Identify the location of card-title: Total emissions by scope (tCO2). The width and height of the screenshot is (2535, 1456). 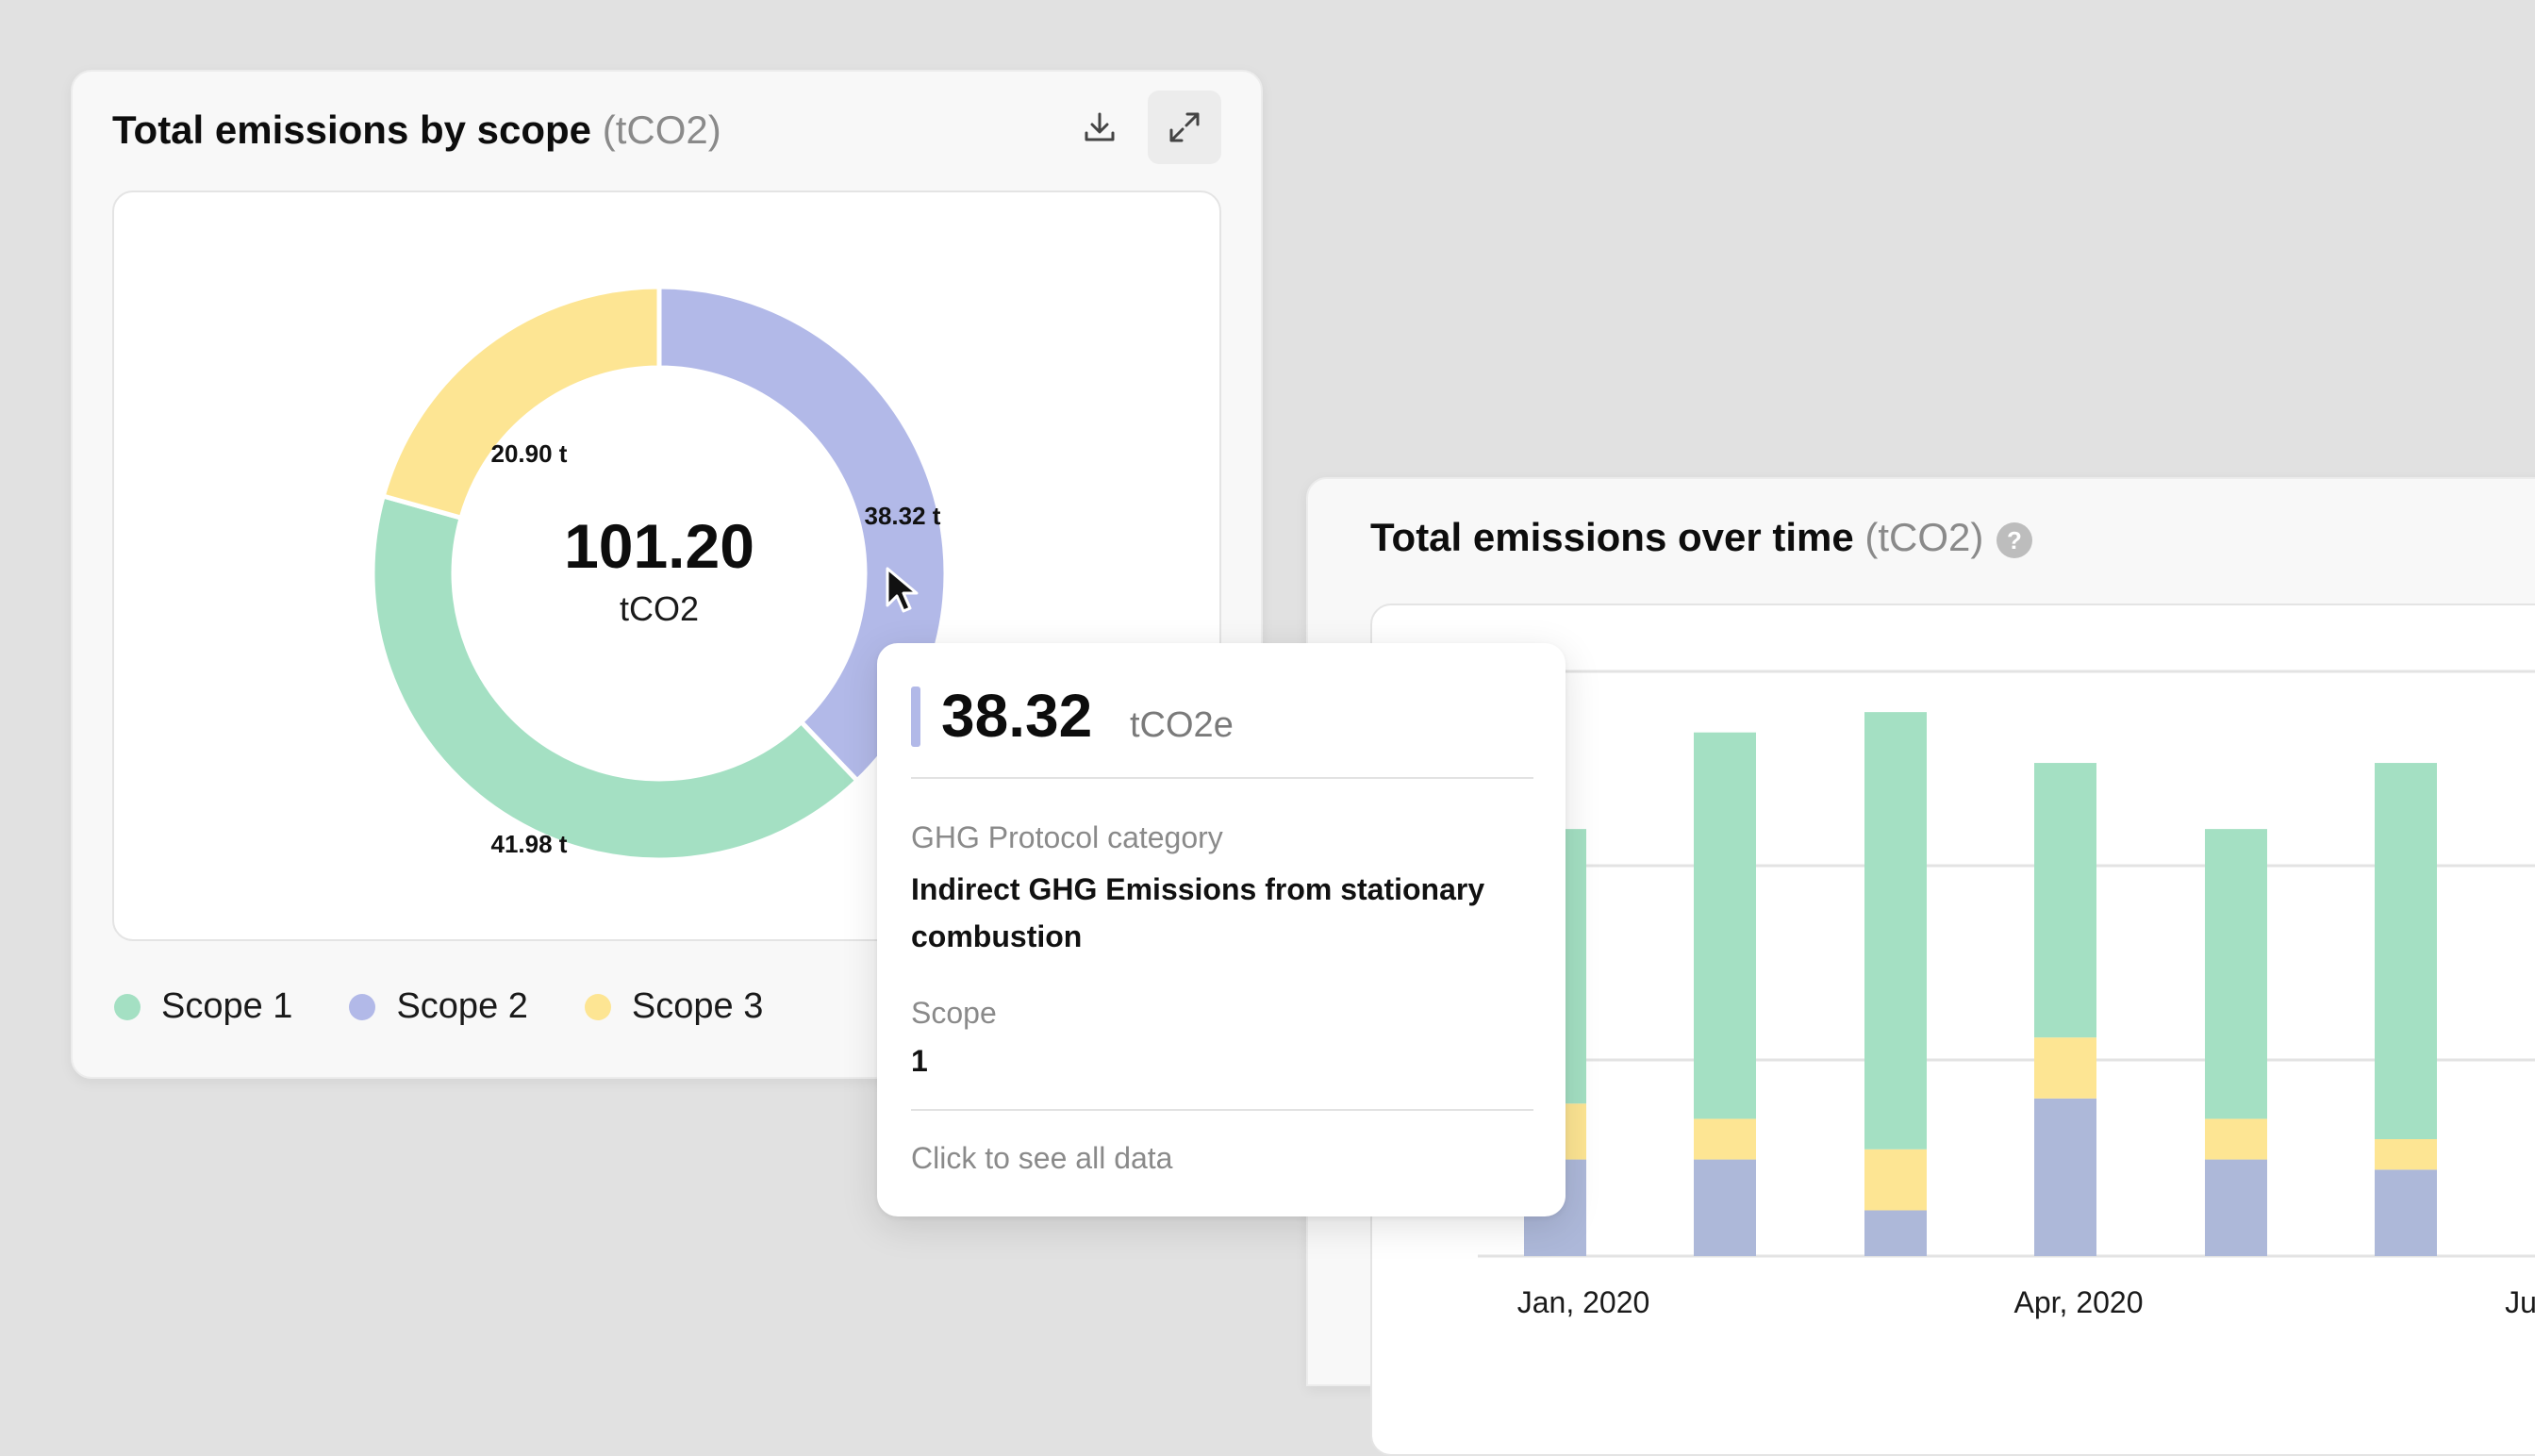
(416, 130).